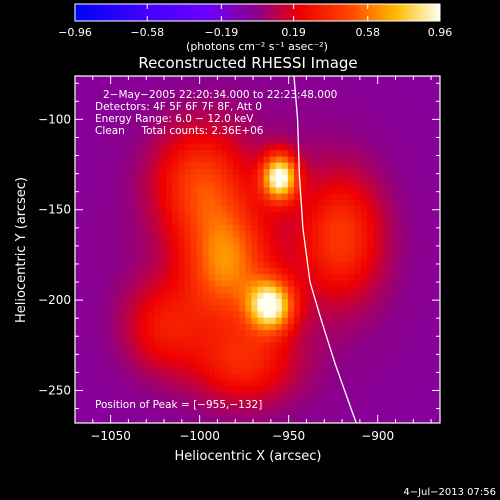 The width and height of the screenshot is (500, 500). Describe the element at coordinates (178, 405) in the screenshot. I see `peak-position-text: Position of Peak = [−955,−132]` at that location.